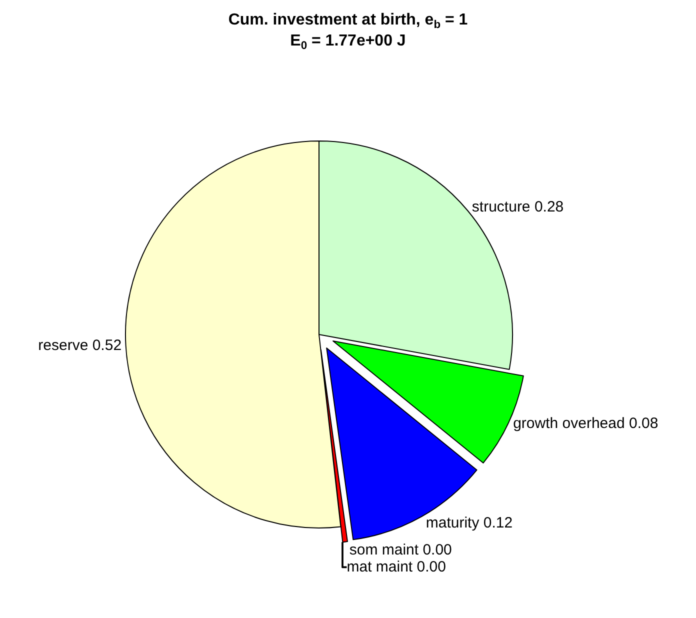 The width and height of the screenshot is (696, 618). What do you see at coordinates (469, 523) in the screenshot?
I see `slice-label: maturity 0.12` at bounding box center [469, 523].